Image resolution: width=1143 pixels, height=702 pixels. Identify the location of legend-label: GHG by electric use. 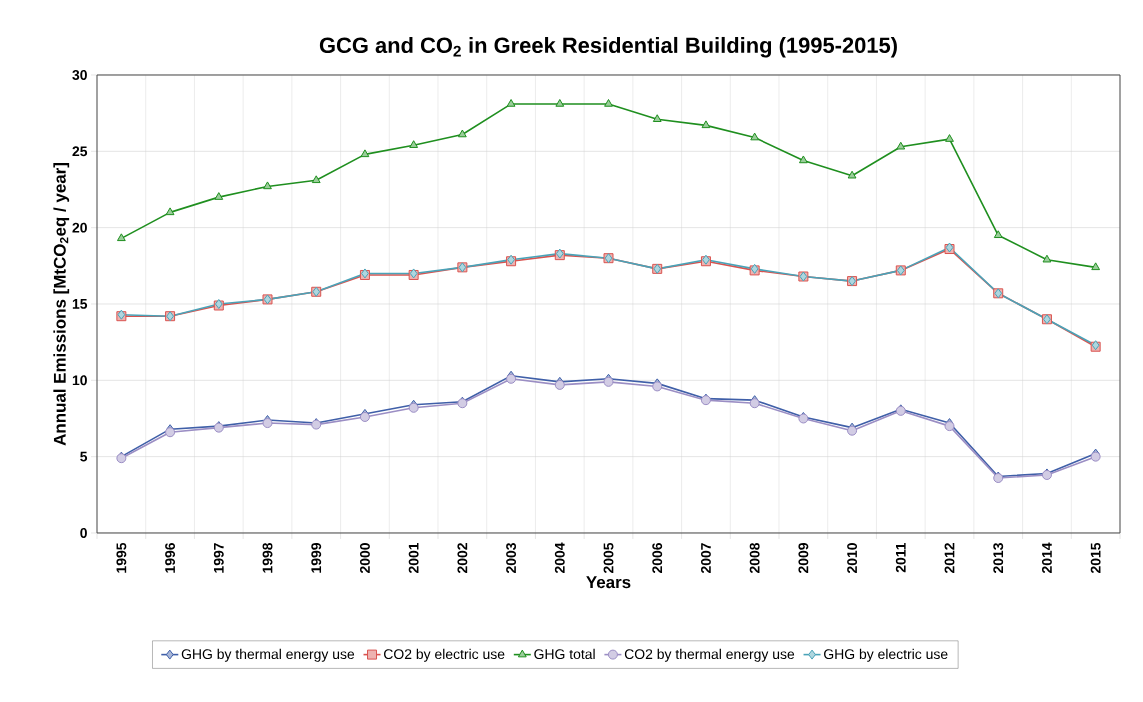
(886, 655).